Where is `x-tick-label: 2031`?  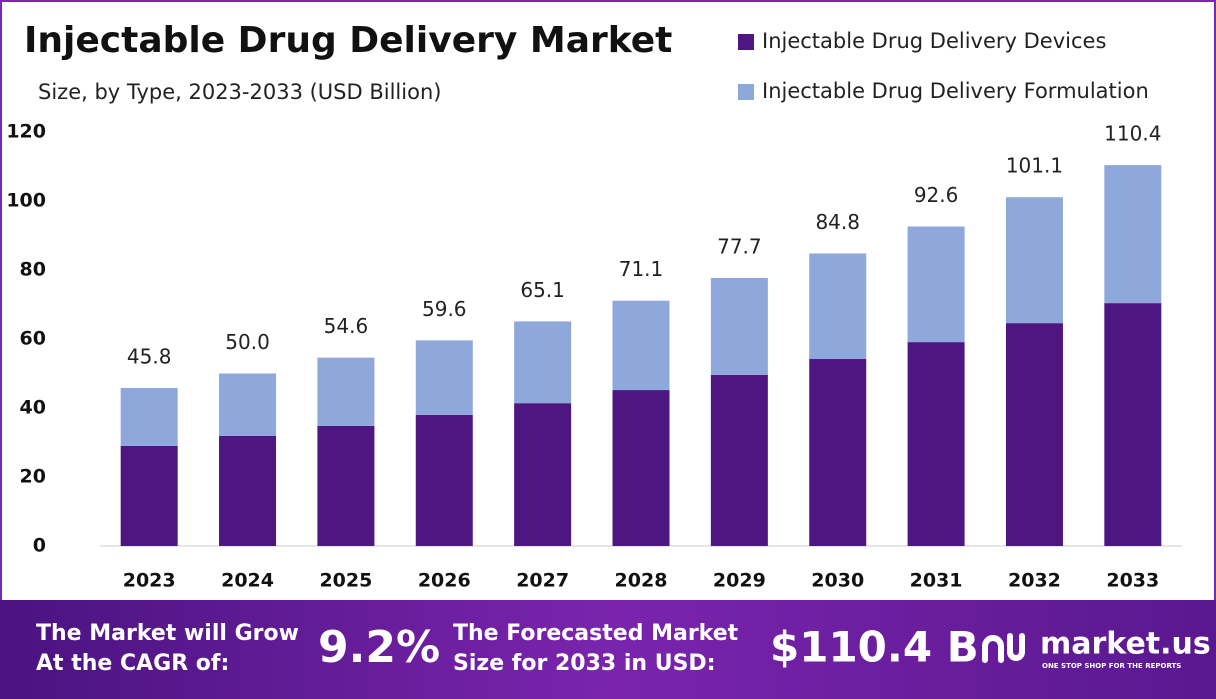
x-tick-label: 2031 is located at coordinates (936, 581).